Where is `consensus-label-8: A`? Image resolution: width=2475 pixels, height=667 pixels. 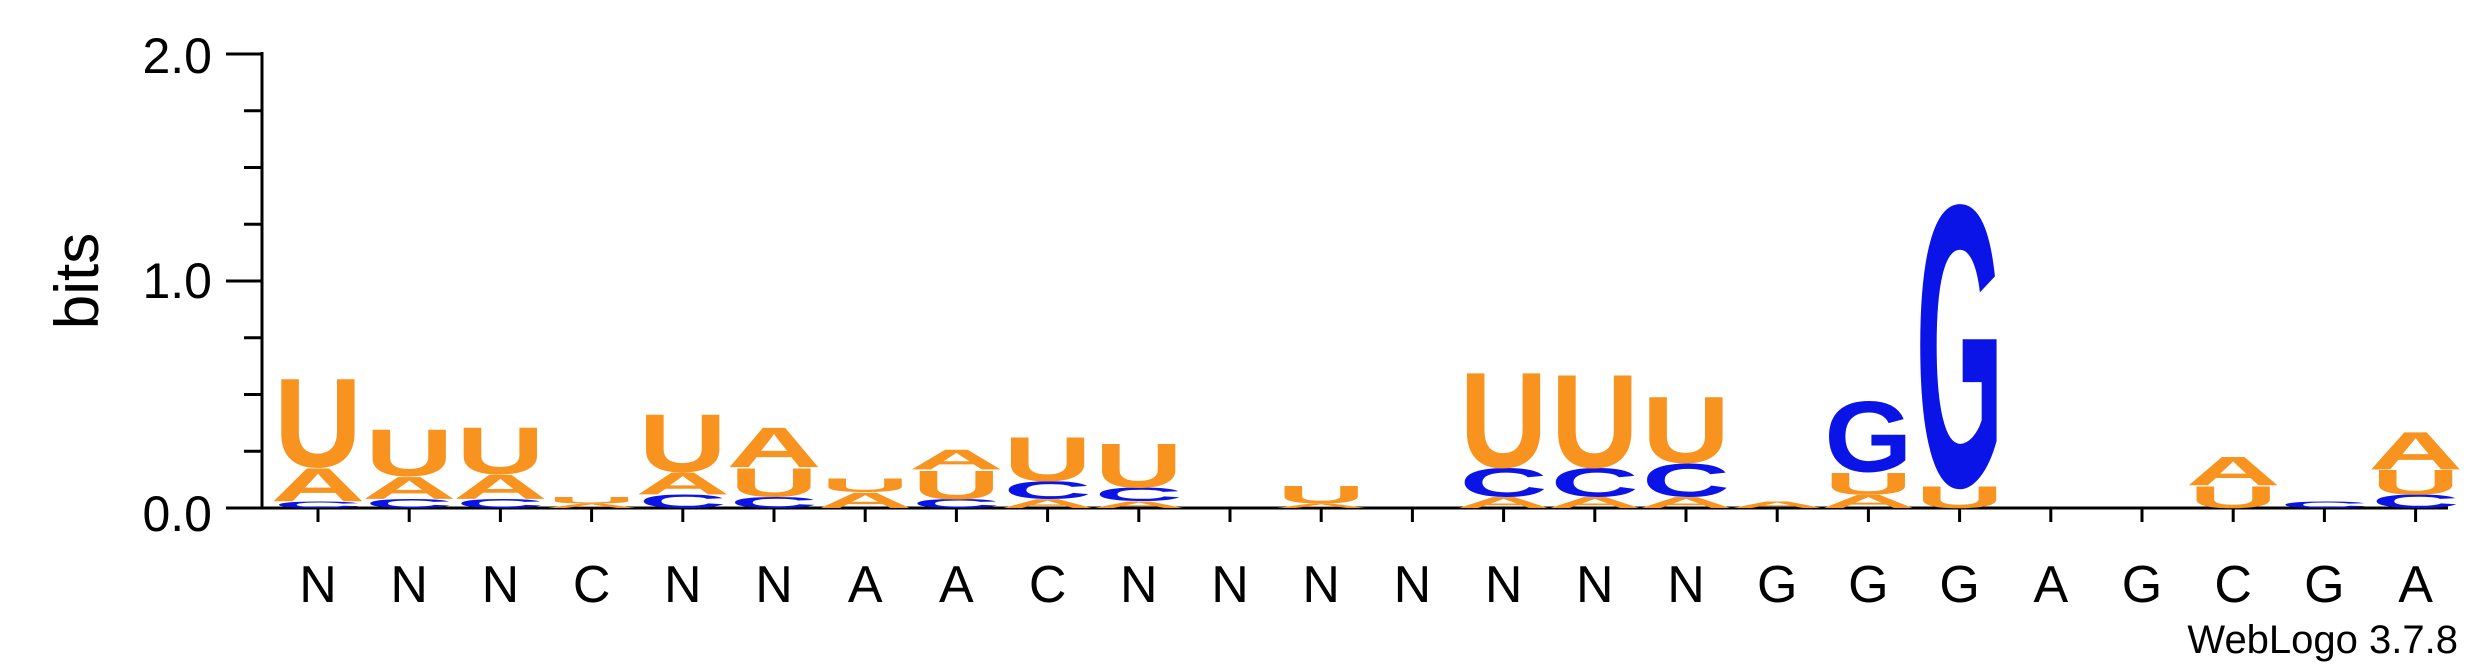
consensus-label-8: A is located at coordinates (956, 585).